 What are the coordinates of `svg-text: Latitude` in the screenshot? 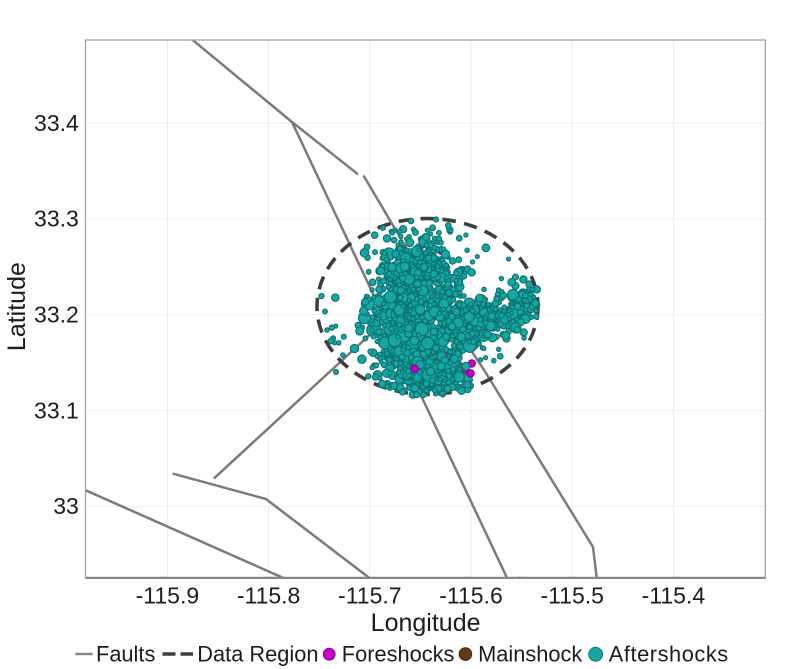 It's located at (17, 306).